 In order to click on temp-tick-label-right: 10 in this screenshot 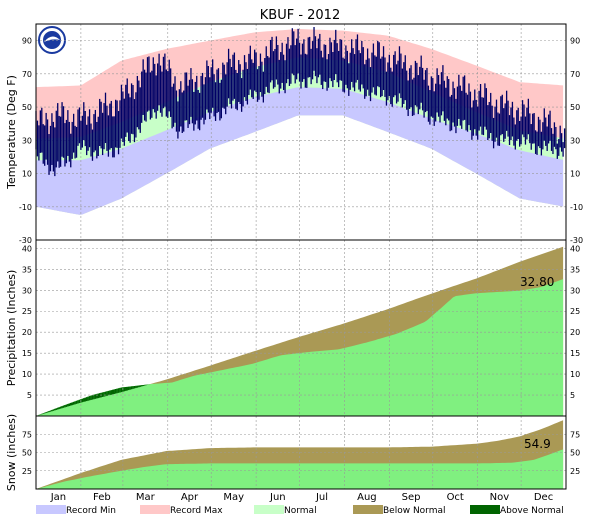, I will do `click(575, 174)`.